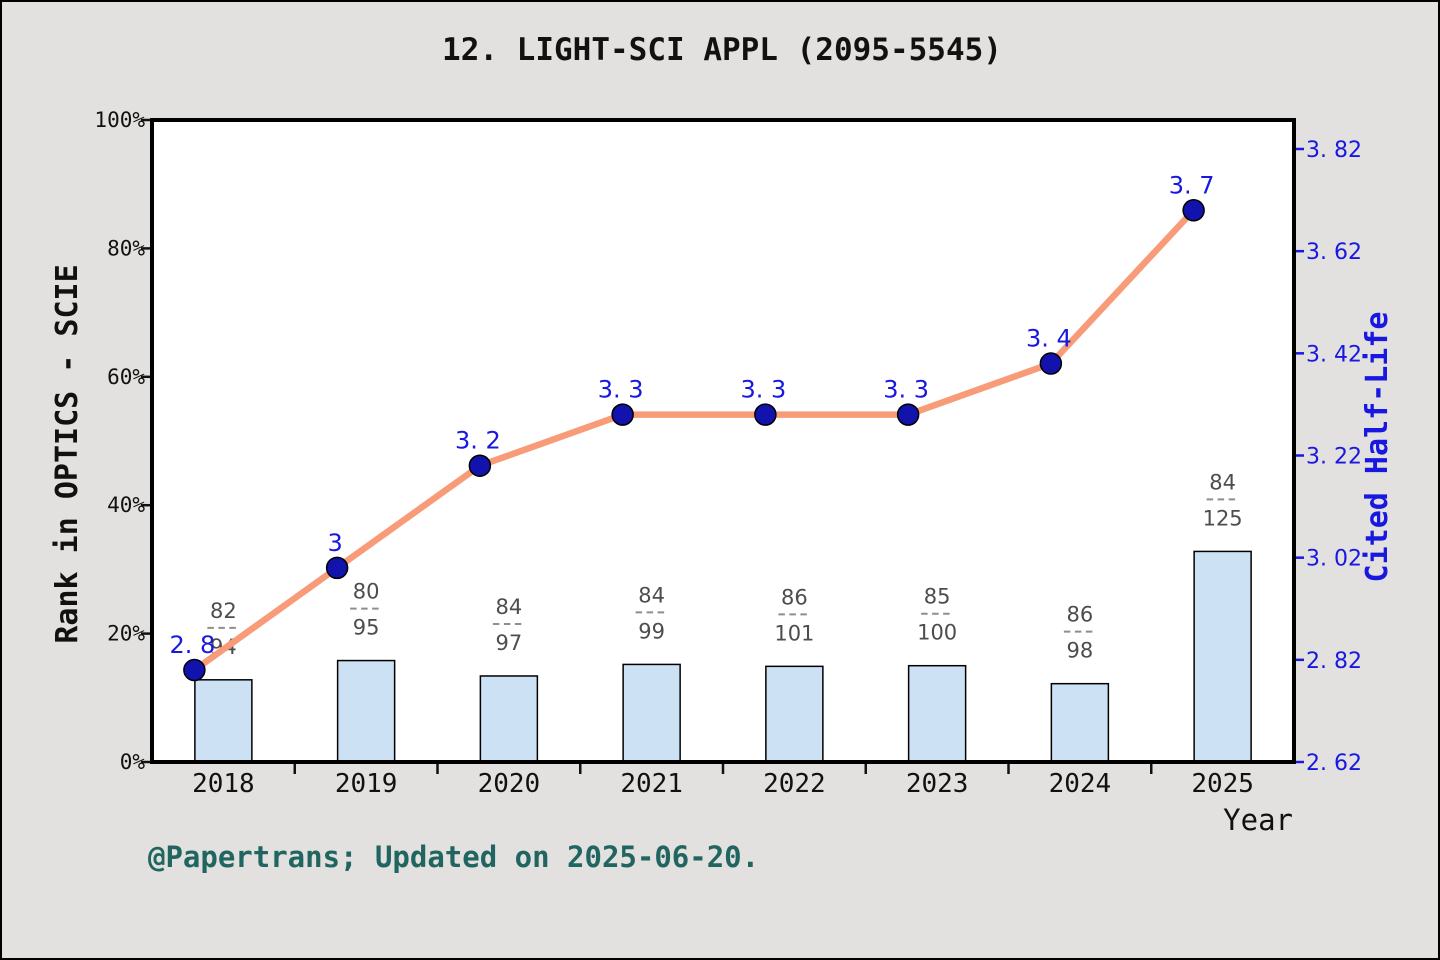 This screenshot has height=960, width=1440. What do you see at coordinates (763, 390) in the screenshot?
I see `point-label-2022: 3. 3` at bounding box center [763, 390].